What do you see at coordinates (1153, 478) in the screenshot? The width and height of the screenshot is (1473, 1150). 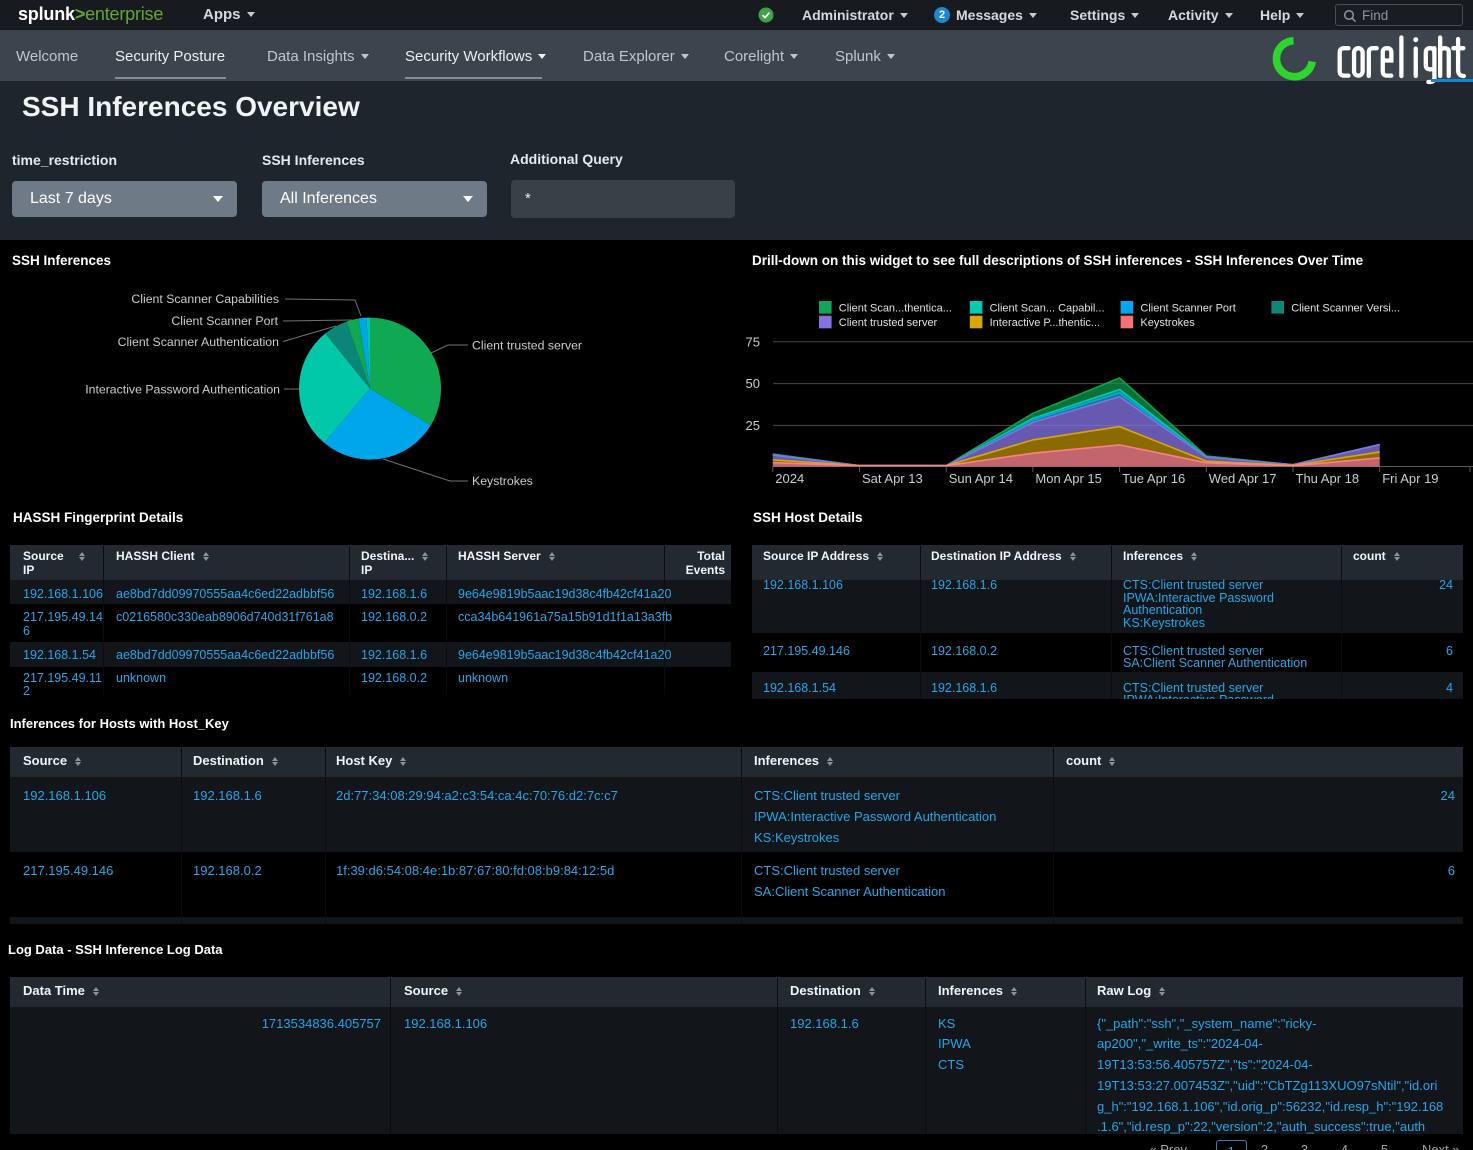 I see `svg-text: Tue Apr 16` at bounding box center [1153, 478].